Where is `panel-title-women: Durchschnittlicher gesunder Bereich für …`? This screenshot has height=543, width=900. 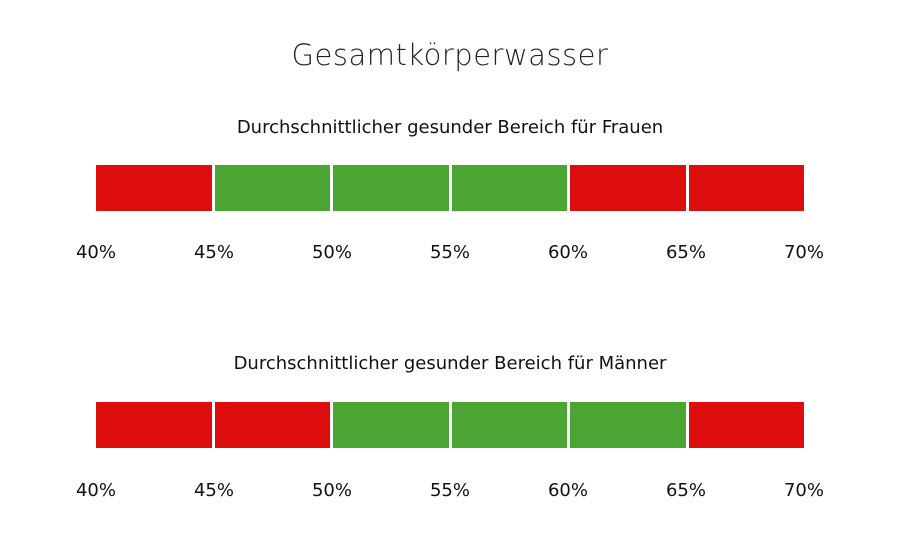 panel-title-women: Durchschnittlicher gesunder Bereich für … is located at coordinates (450, 127).